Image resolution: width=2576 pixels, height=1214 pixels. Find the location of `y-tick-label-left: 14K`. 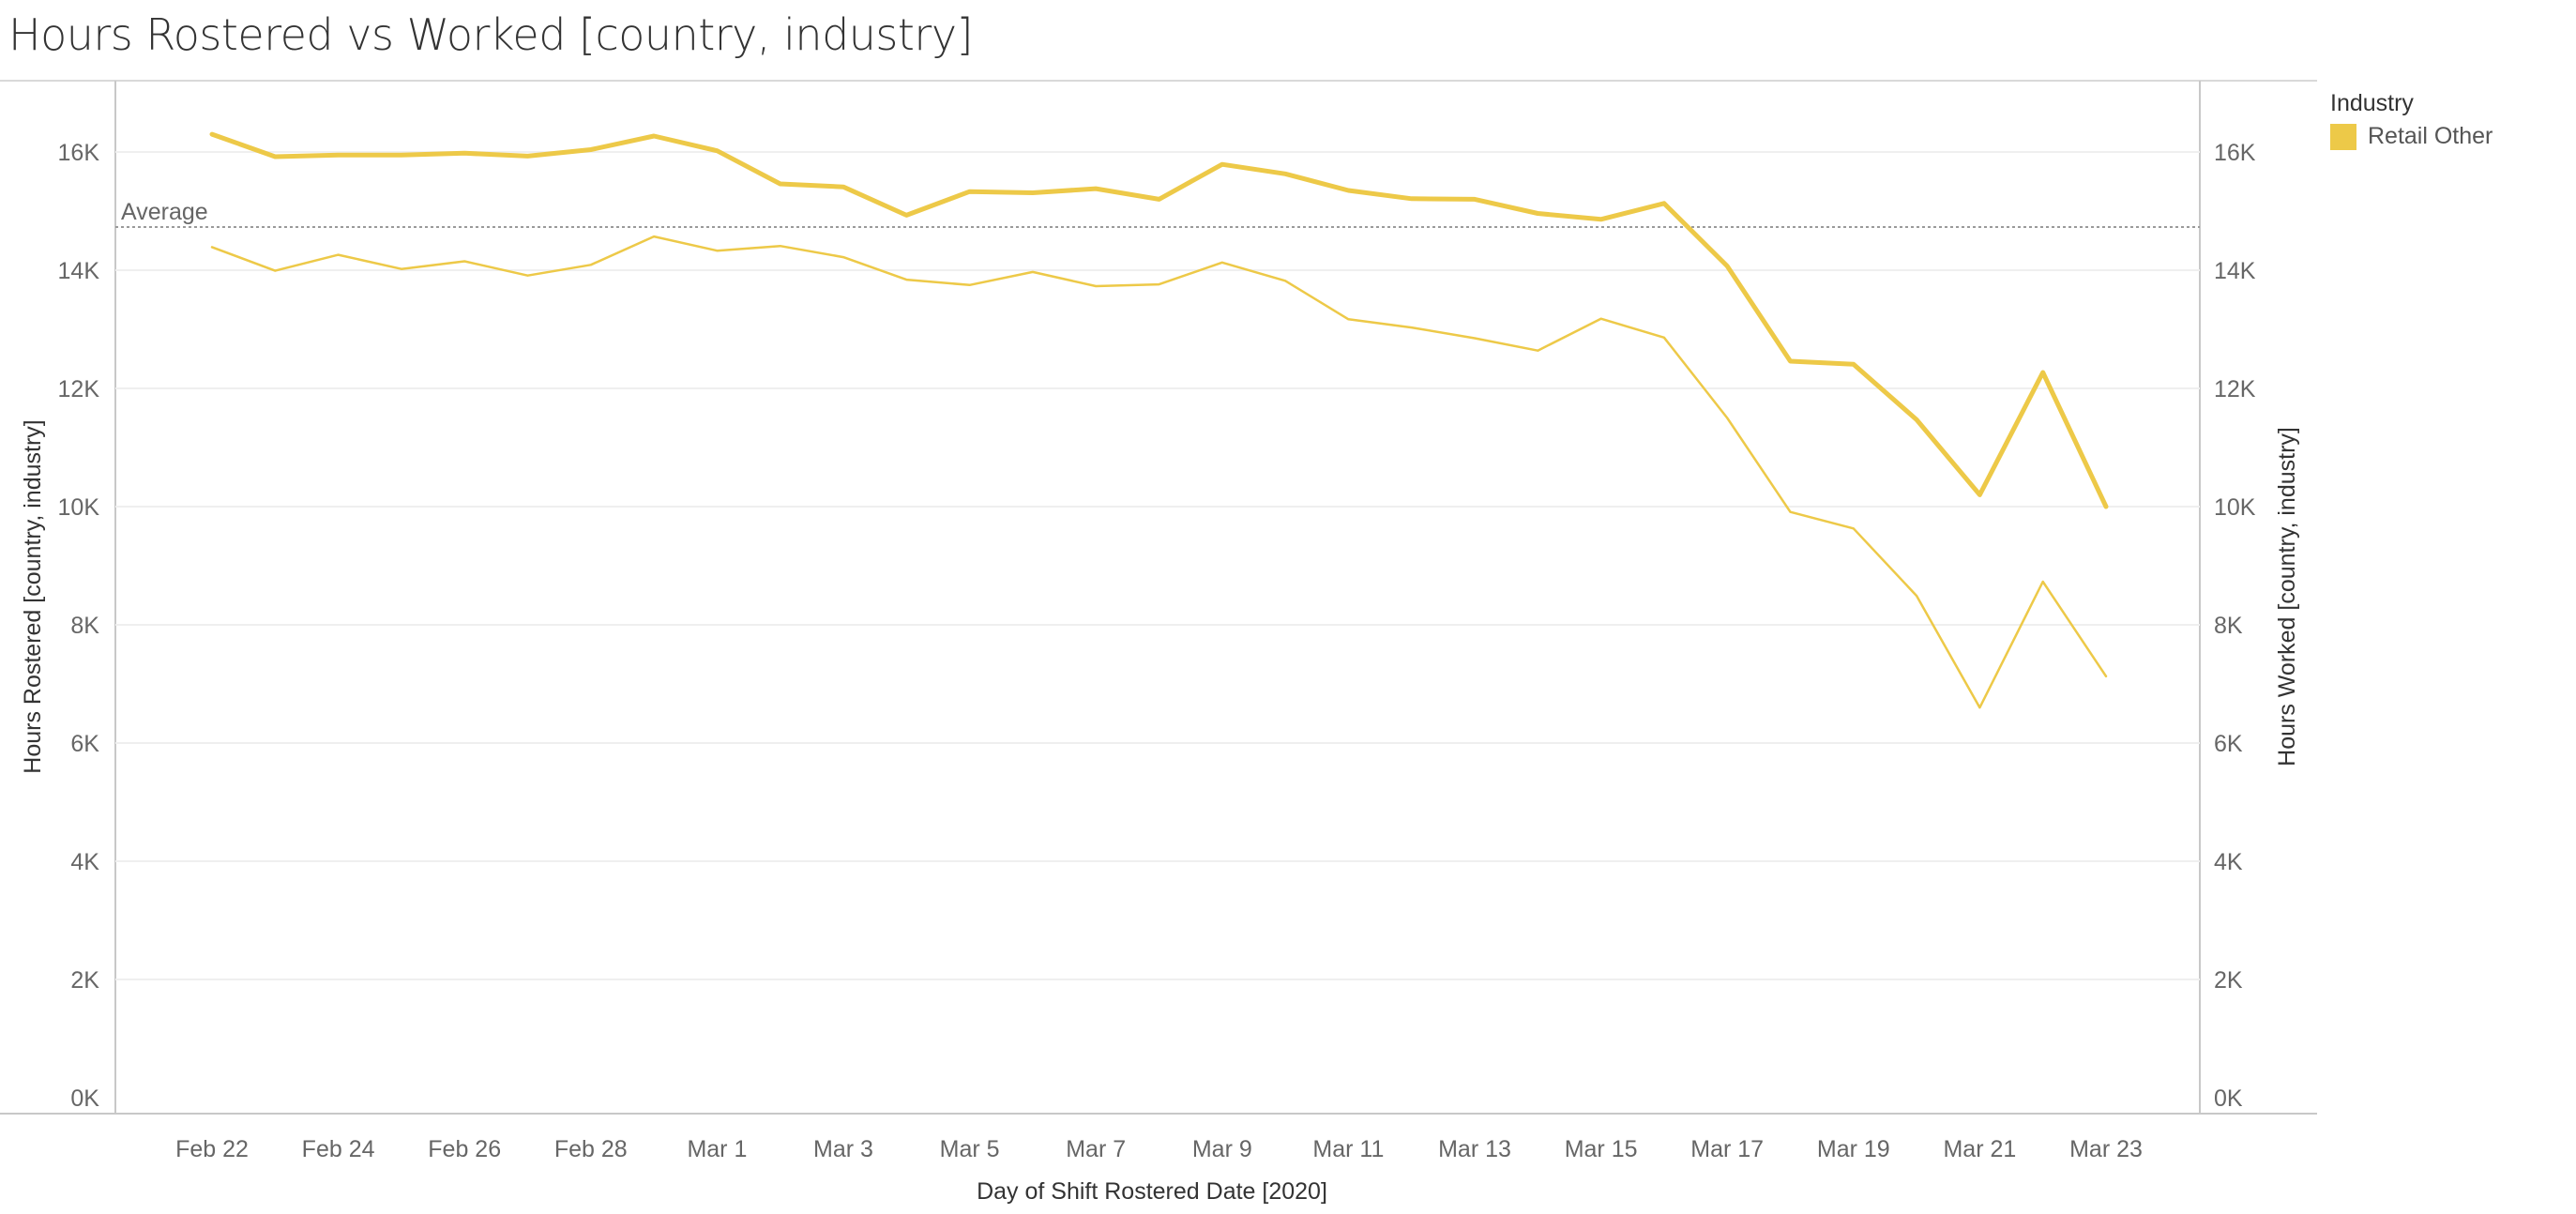

y-tick-label-left: 14K is located at coordinates (79, 271).